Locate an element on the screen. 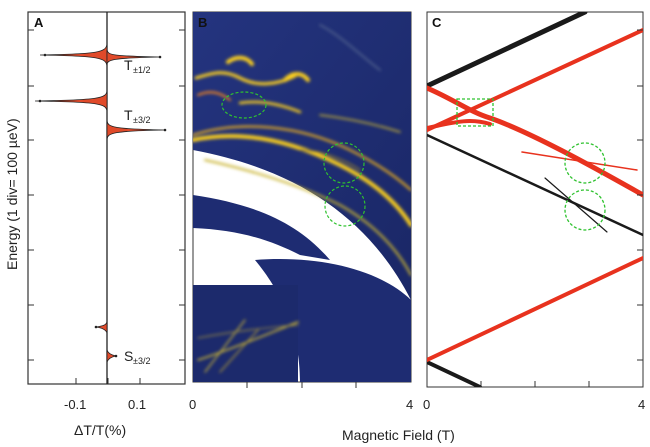 This screenshot has height=447, width=650. panel-a-xlabel: ΔT/T(%) is located at coordinates (100, 430).